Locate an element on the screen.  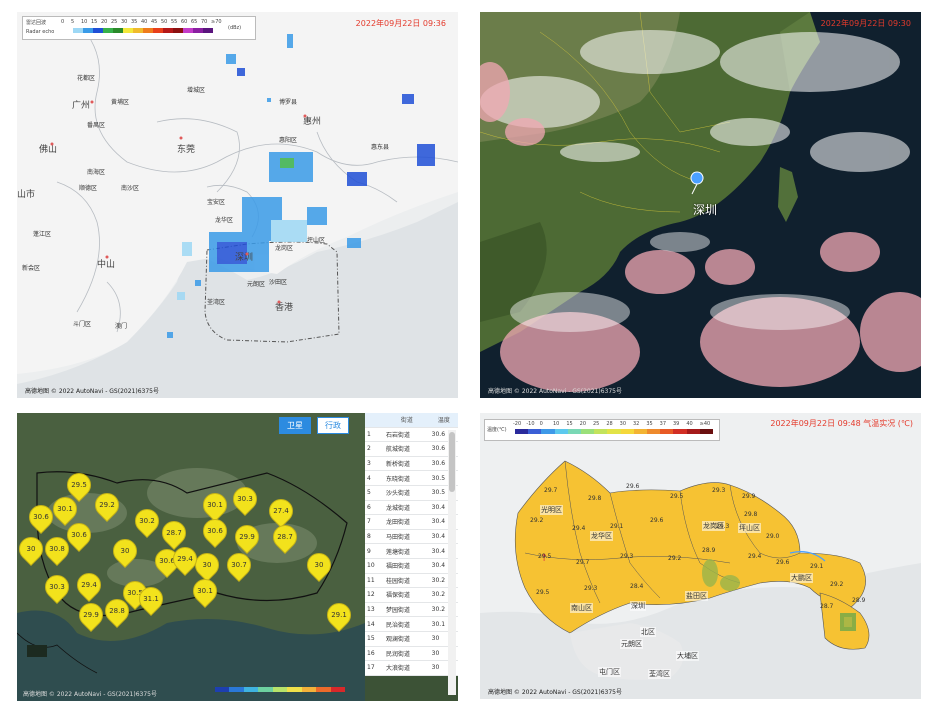
ranking-street-cell: 大浪街道 is located at coordinates (406, 668).